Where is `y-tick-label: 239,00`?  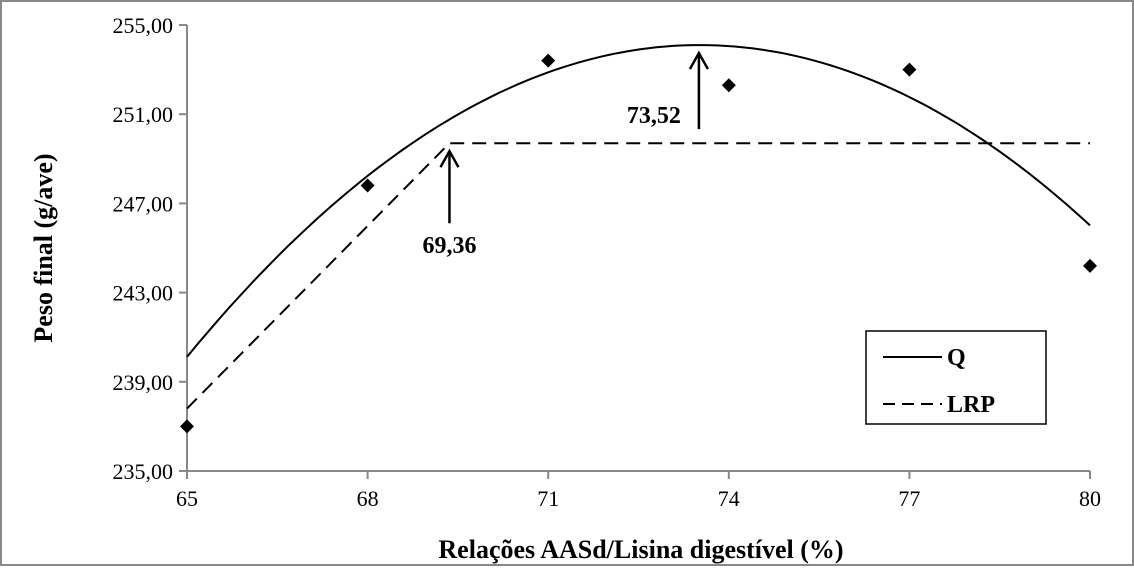
y-tick-label: 239,00 is located at coordinates (143, 382).